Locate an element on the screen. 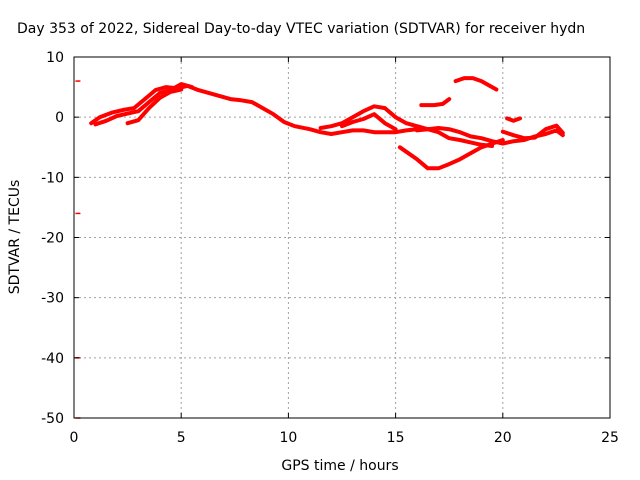  y-tick-label: -40 is located at coordinates (52, 359).